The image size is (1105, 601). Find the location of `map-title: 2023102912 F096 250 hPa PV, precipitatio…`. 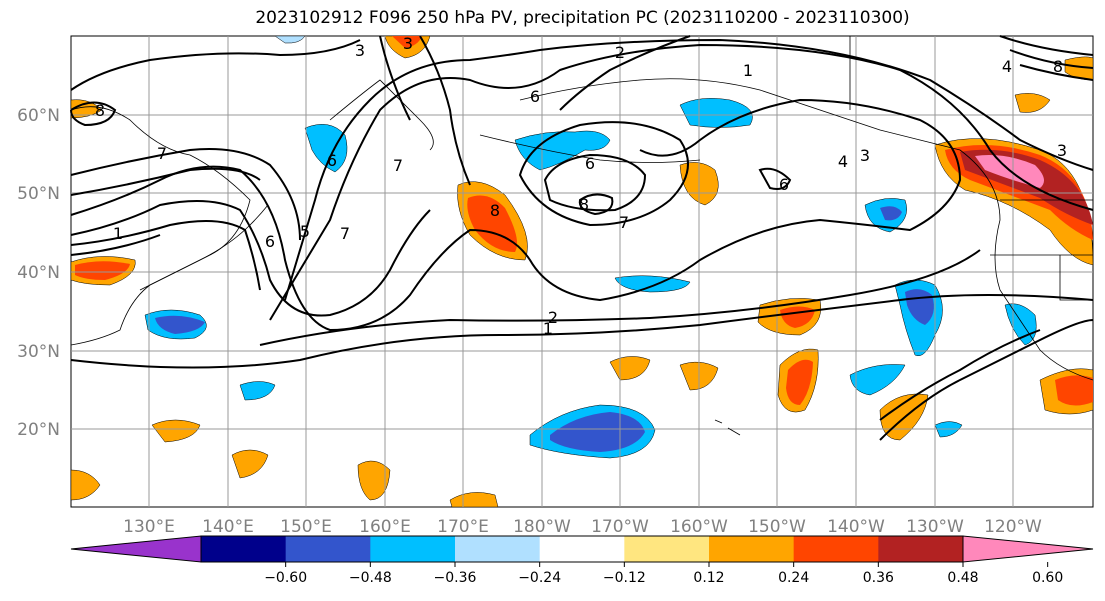

map-title: 2023102912 F096 250 hPa PV, precipitatio… is located at coordinates (582, 18).